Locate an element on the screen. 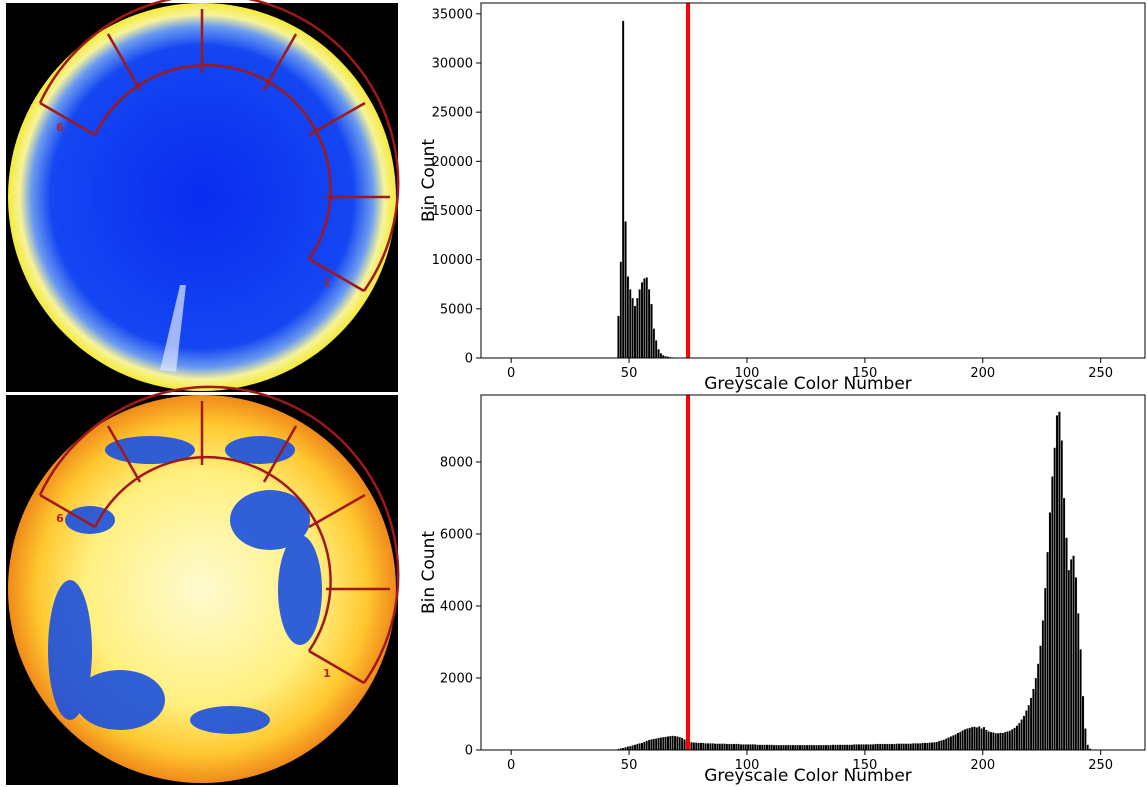 The width and height of the screenshot is (1147, 787). y-tick-label: 0 is located at coordinates (469, 359).